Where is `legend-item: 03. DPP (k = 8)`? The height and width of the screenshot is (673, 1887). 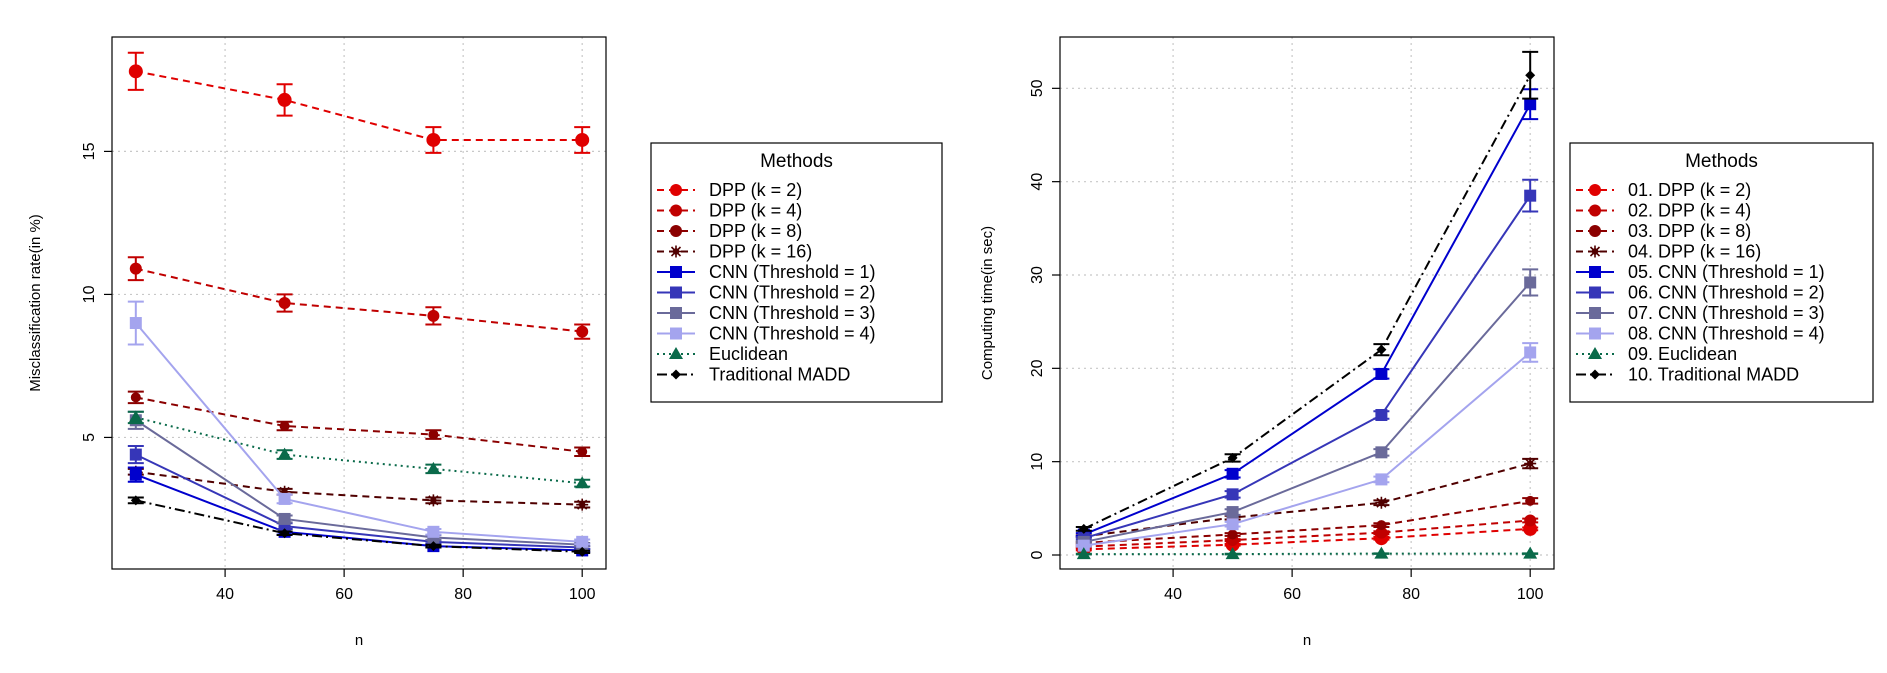 legend-item: 03. DPP (k = 8) is located at coordinates (1663, 231).